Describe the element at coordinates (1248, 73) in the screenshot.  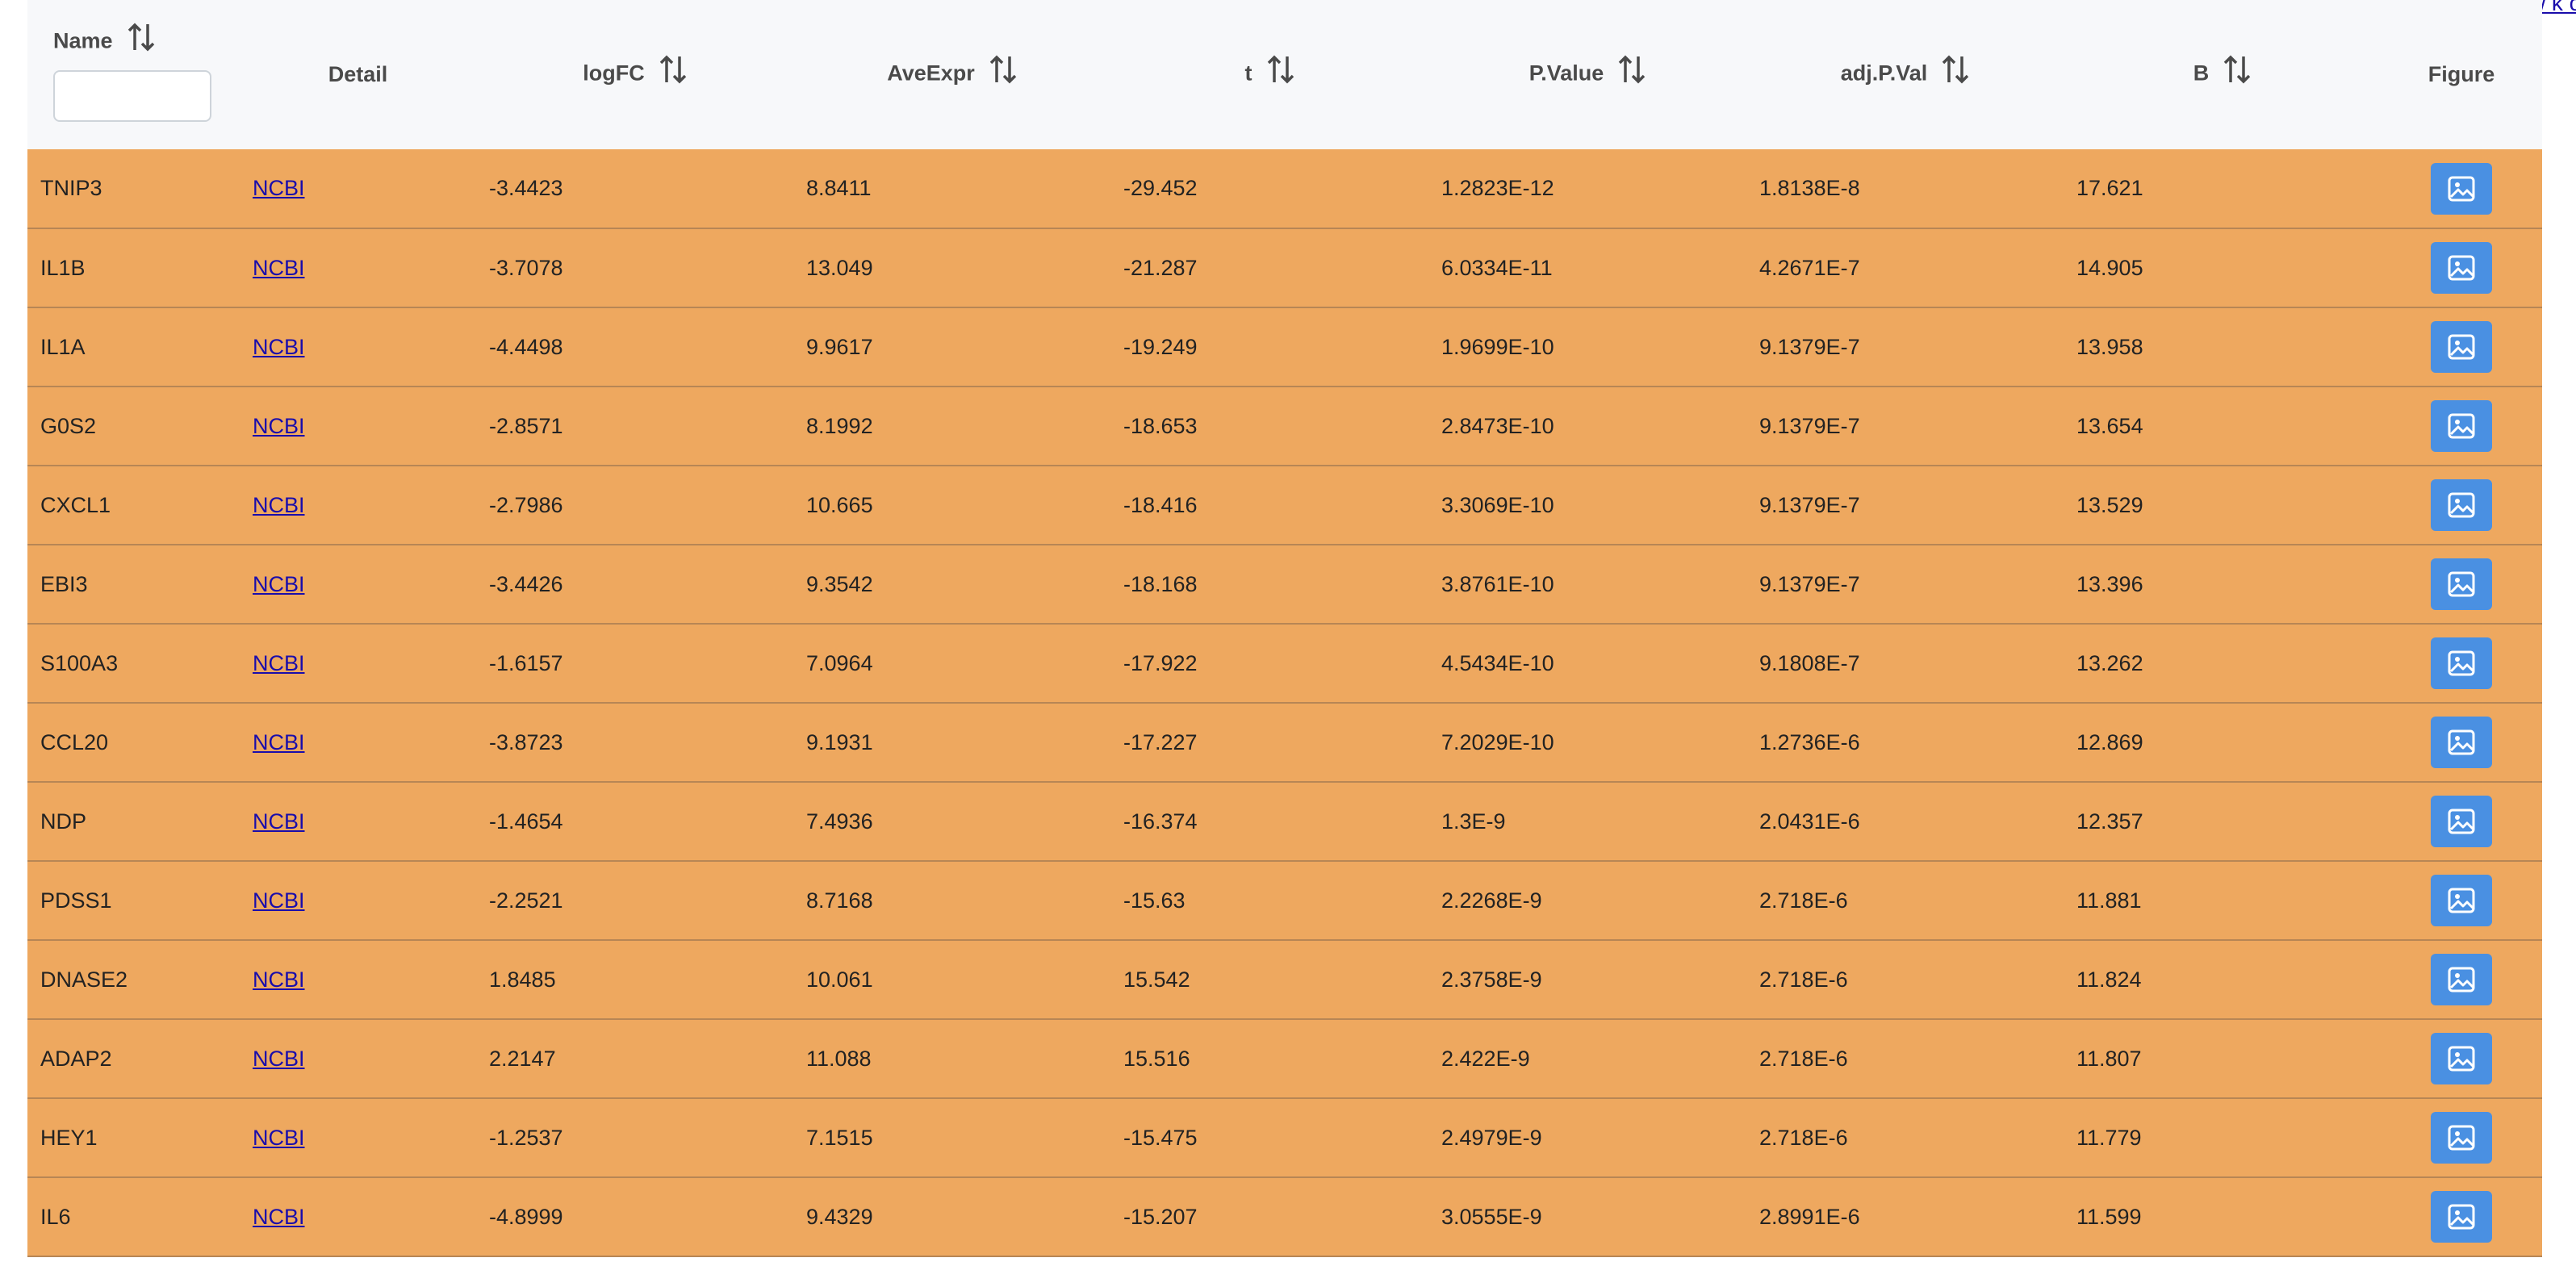
I see `column-header-label: t` at that location.